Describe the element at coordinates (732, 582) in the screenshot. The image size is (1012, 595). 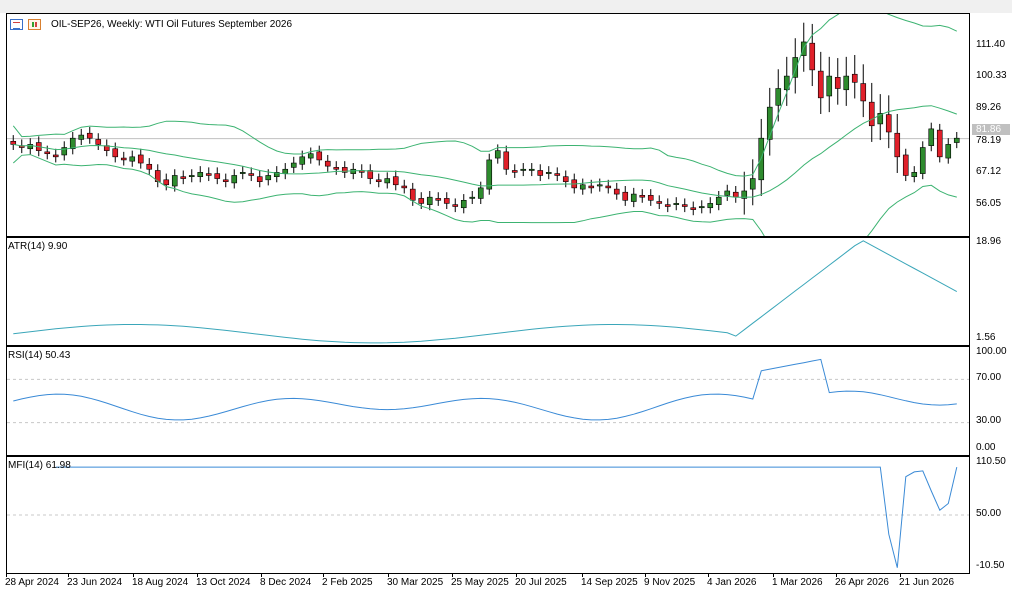
I see `time-axis-label: 4 Jan 2026` at that location.